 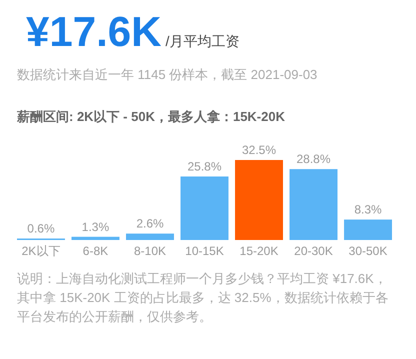 I want to click on x-tick-label: 6-8K, so click(x=95, y=251).